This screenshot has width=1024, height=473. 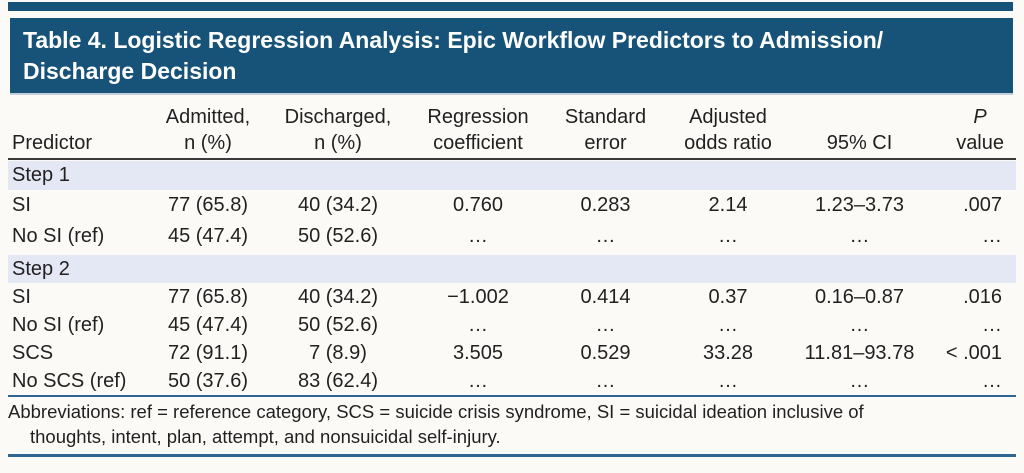 What do you see at coordinates (478, 143) in the screenshot?
I see `header-line: coefficient` at bounding box center [478, 143].